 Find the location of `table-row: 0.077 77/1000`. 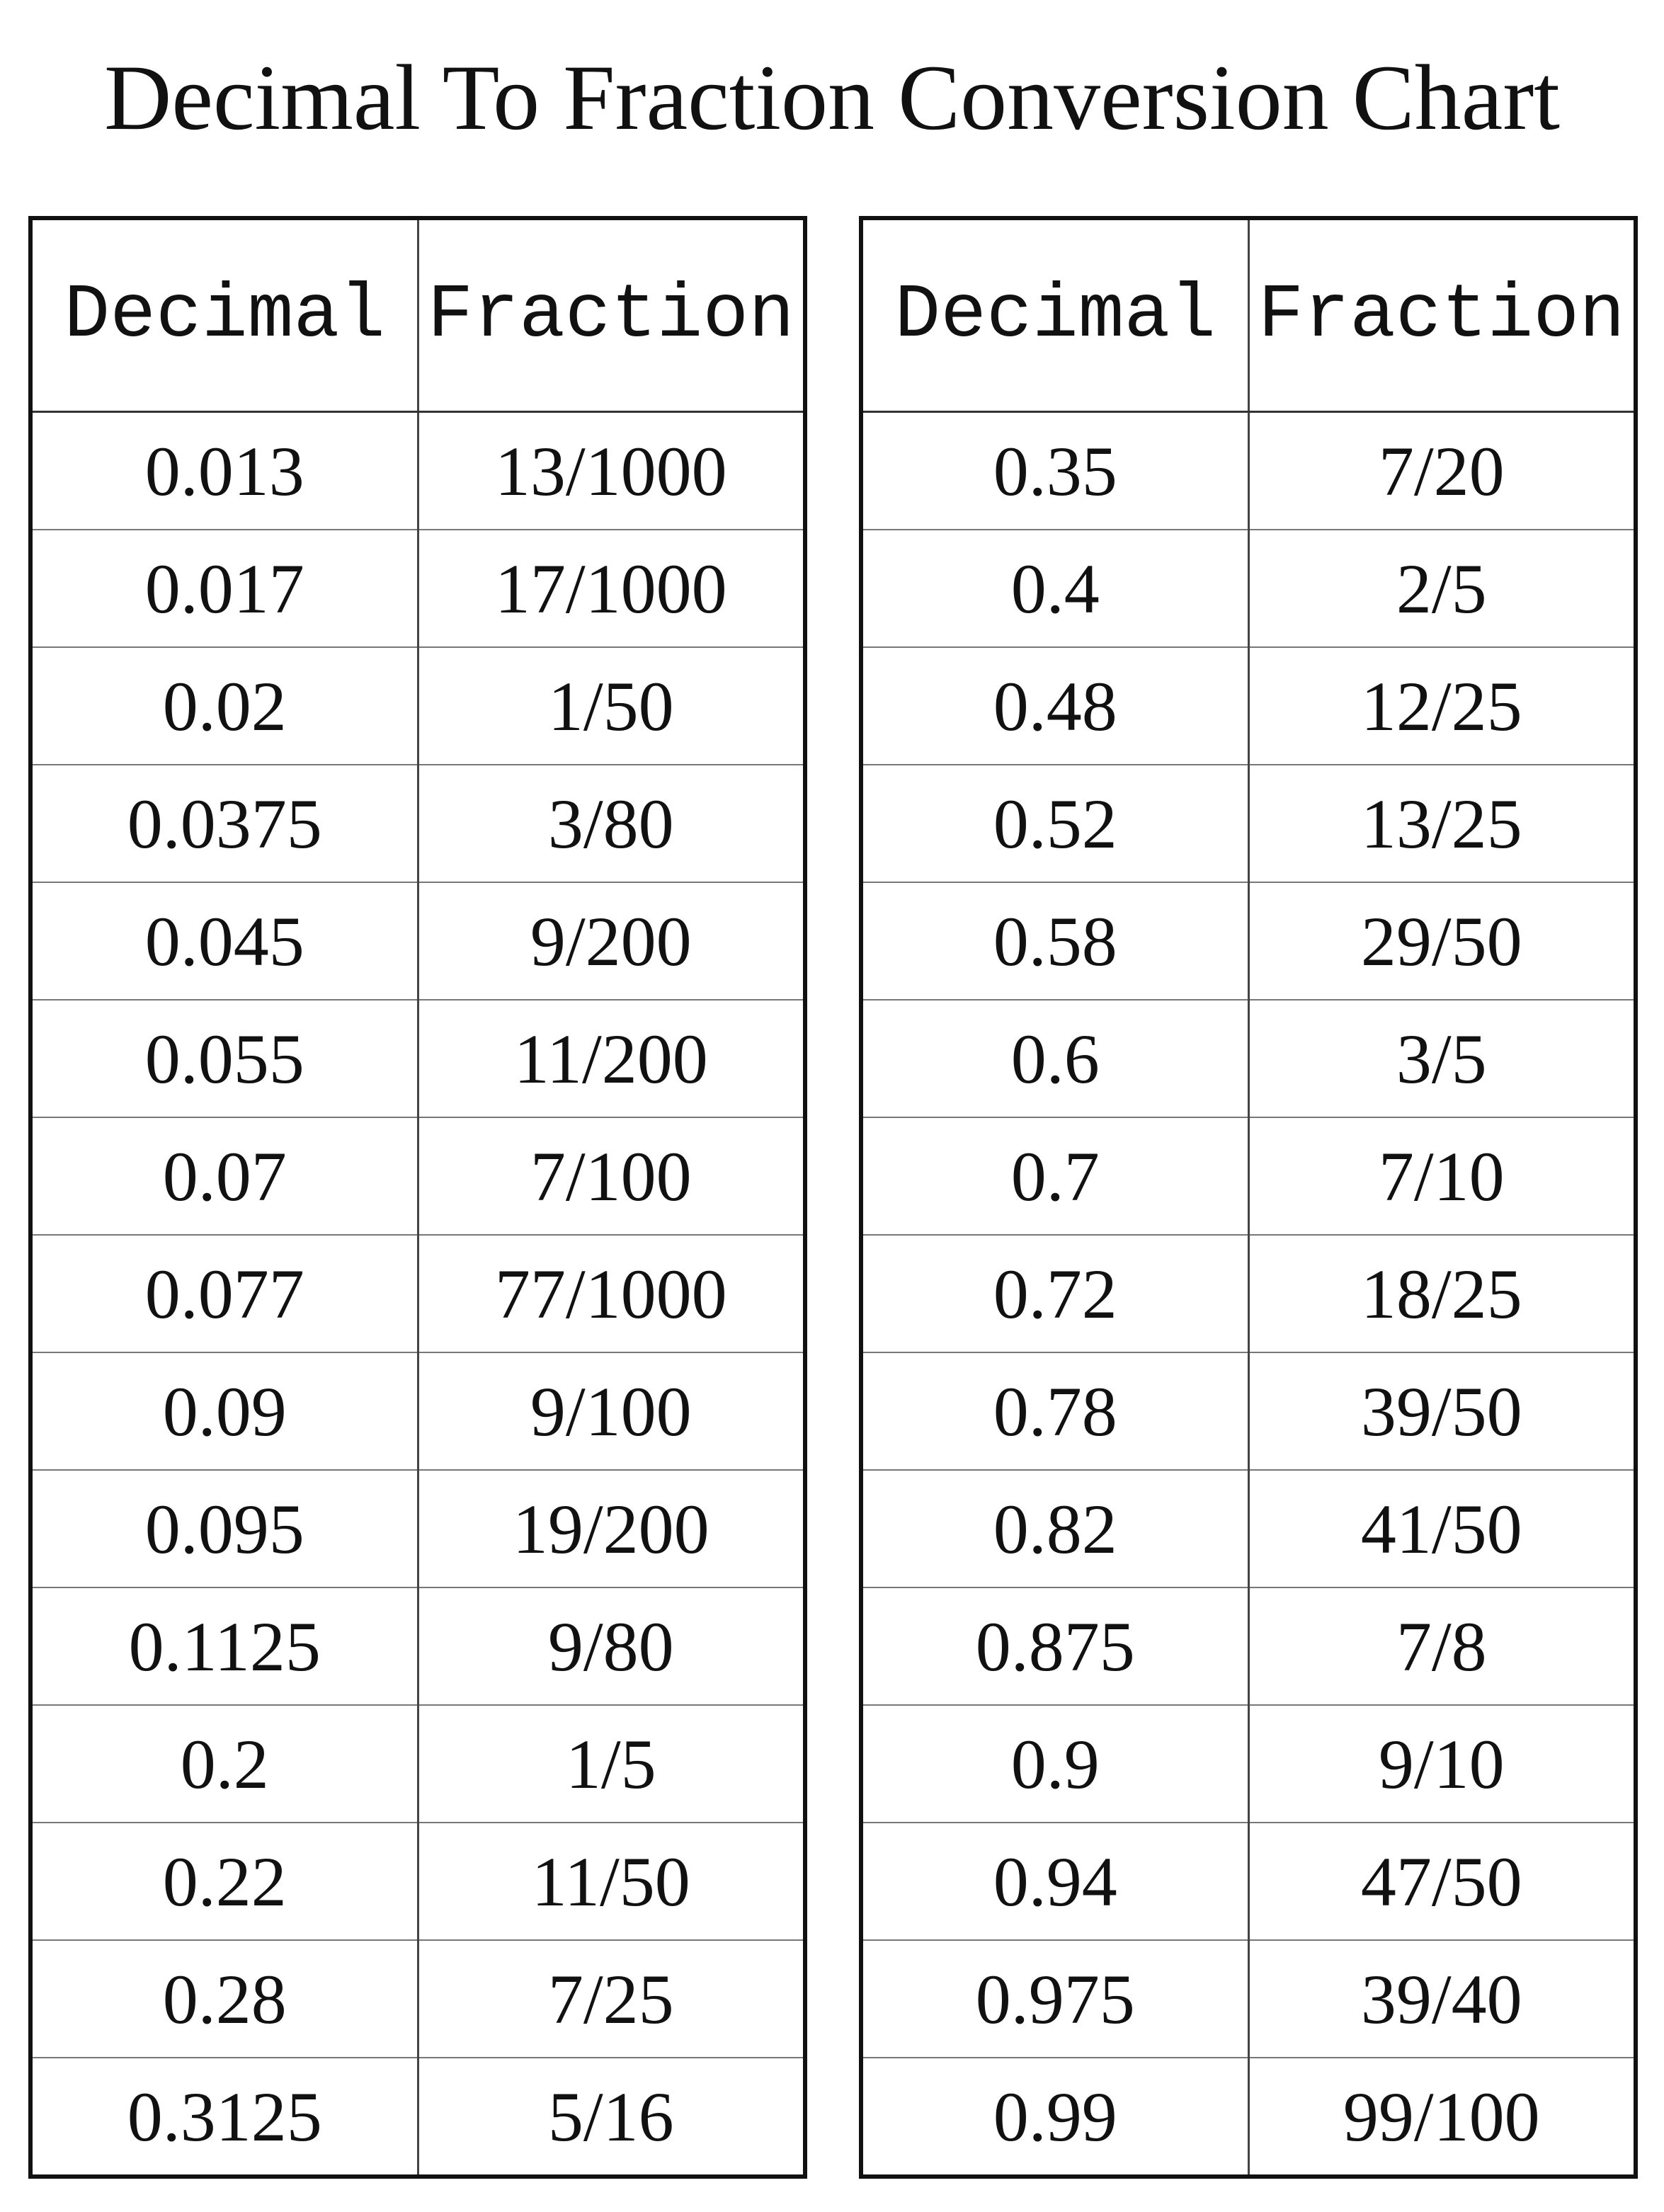

table-row: 0.077 77/1000 is located at coordinates (418, 1294).